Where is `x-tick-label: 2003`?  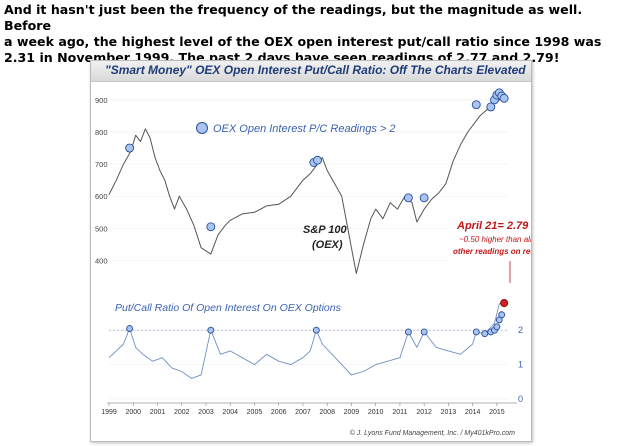
x-tick-label: 2003 is located at coordinates (206, 412).